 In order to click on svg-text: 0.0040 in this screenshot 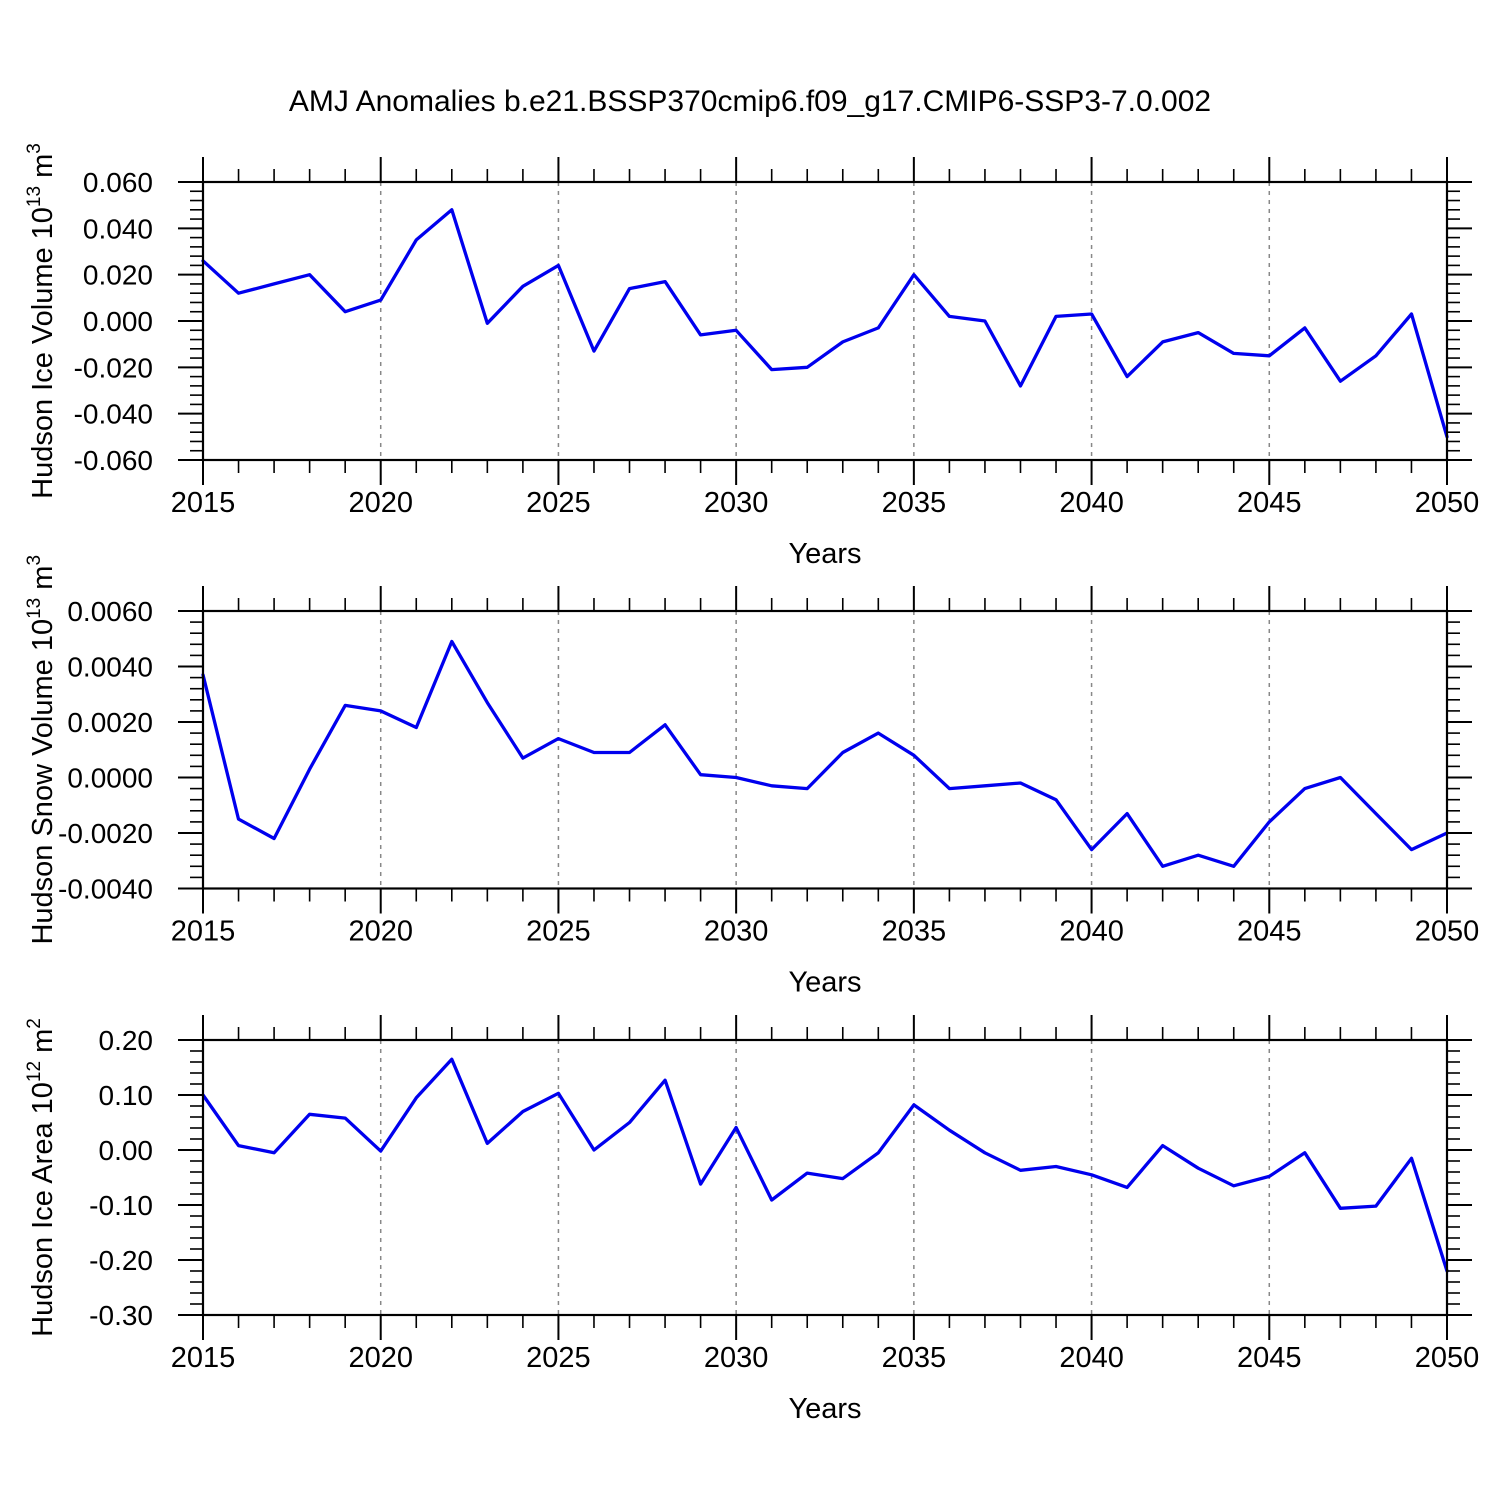, I will do `click(110, 667)`.